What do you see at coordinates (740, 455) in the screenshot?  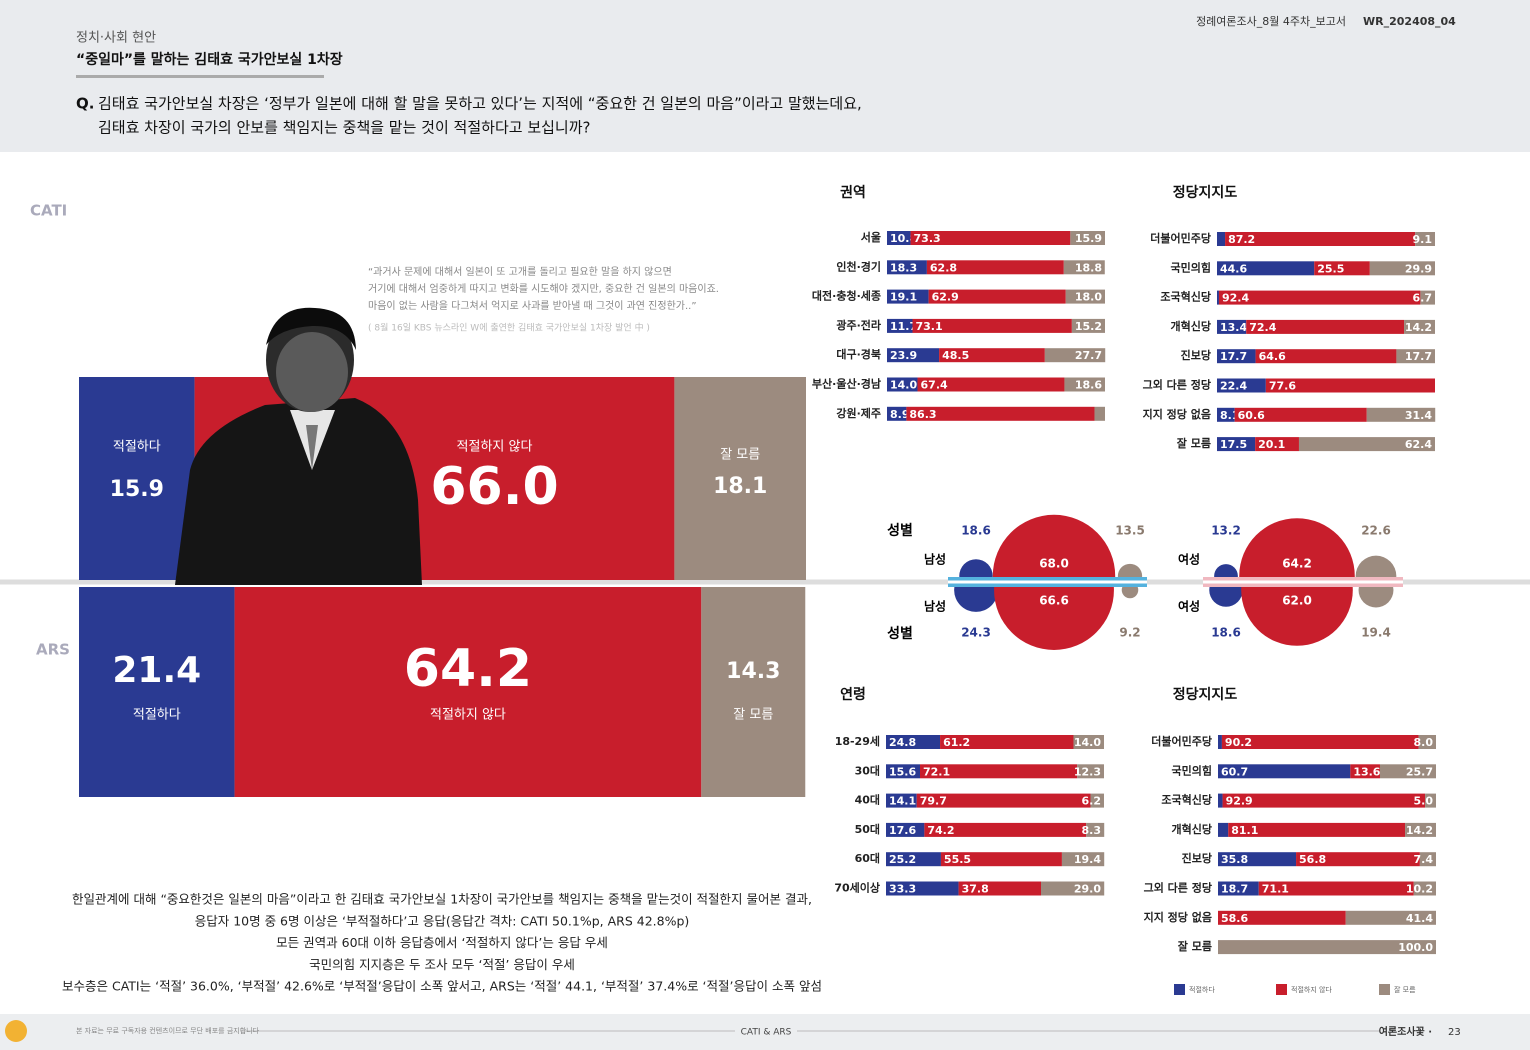 I see `overall-category: 잘 모름` at bounding box center [740, 455].